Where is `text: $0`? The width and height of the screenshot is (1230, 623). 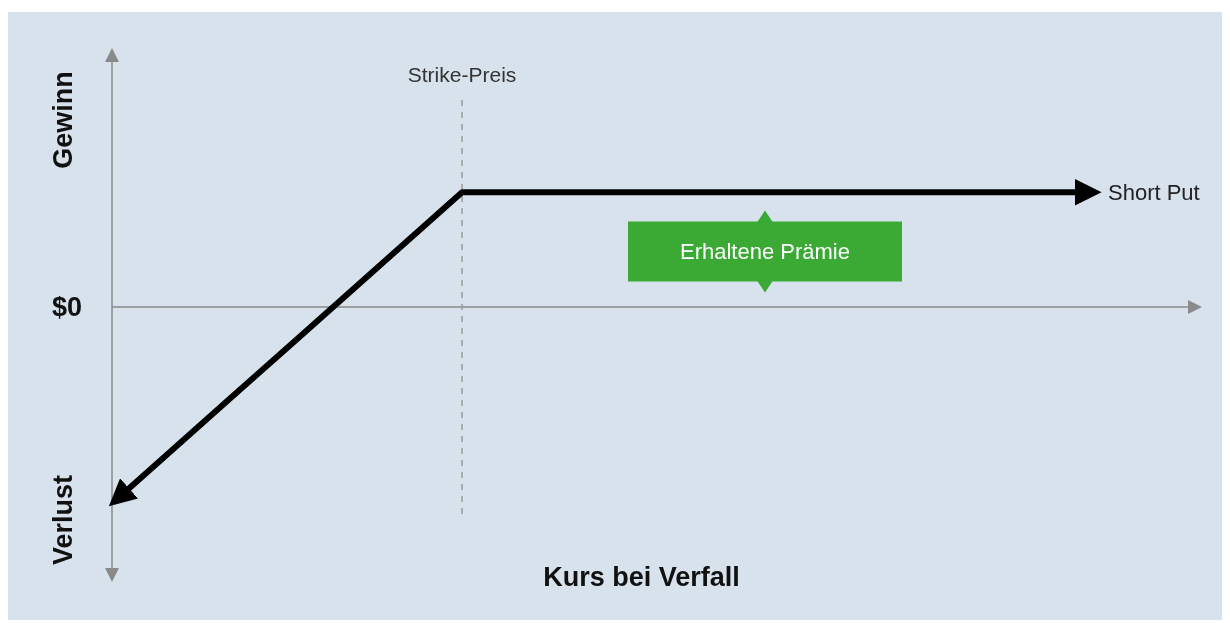
text: $0 is located at coordinates (66, 307).